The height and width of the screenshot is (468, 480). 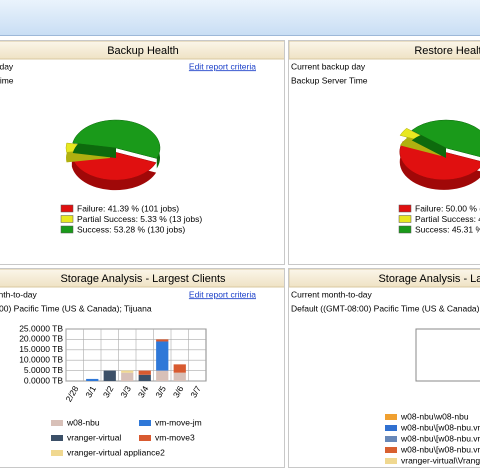 I want to click on x-tick-label: 3/3, so click(x=125, y=391).